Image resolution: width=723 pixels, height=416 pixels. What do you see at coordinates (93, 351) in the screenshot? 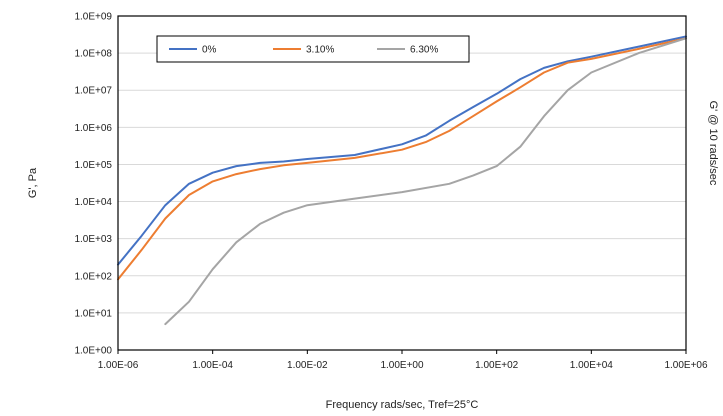
I see `y-tick-label: 1.0E+00` at bounding box center [93, 351].